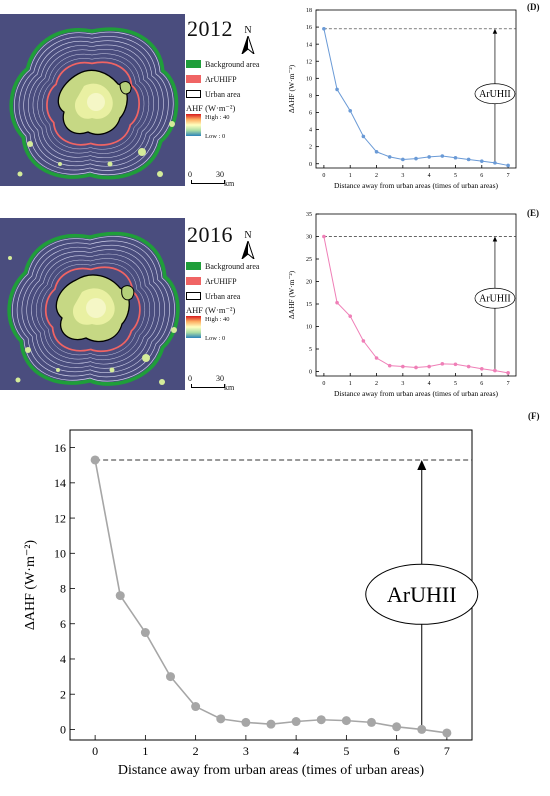  Describe the element at coordinates (310, 97) in the screenshot. I see `y-tick-label: 8` at that location.